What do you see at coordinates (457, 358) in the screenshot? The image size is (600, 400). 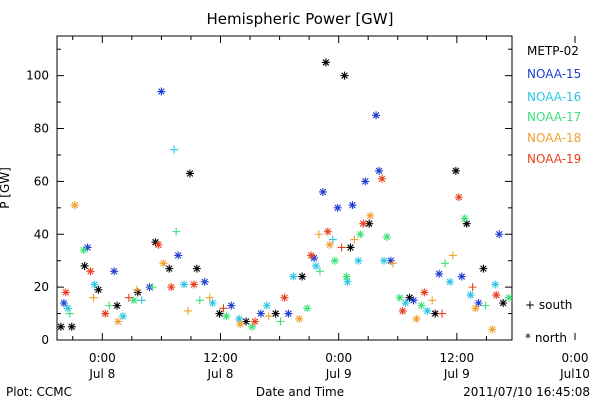 I see `x-tick-label-time: 12:00` at bounding box center [457, 358].